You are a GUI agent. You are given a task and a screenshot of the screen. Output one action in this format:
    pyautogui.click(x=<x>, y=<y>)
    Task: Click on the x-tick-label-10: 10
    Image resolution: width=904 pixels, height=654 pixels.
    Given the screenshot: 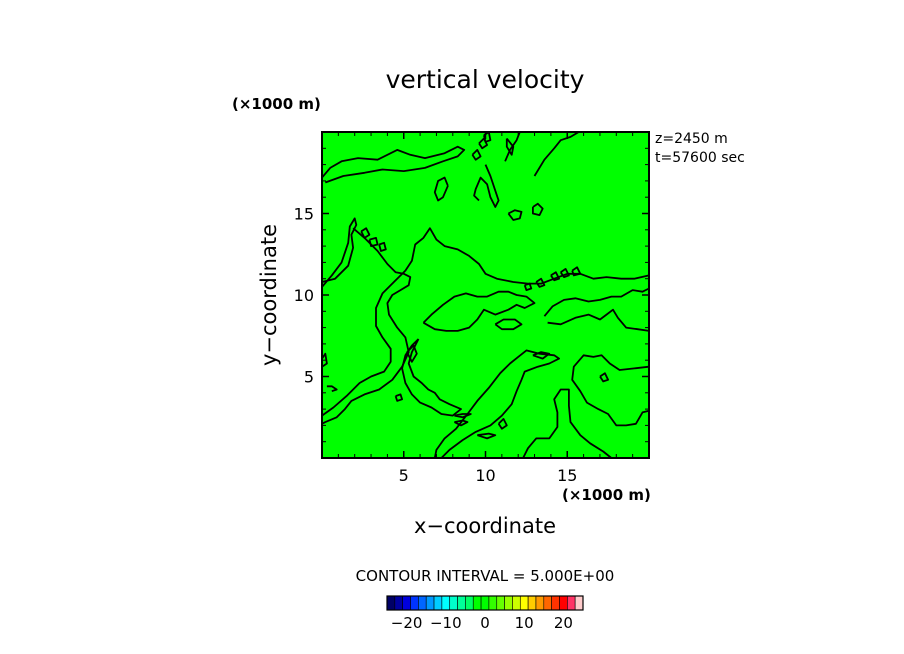 What is the action you would take?
    pyautogui.click(x=485, y=475)
    